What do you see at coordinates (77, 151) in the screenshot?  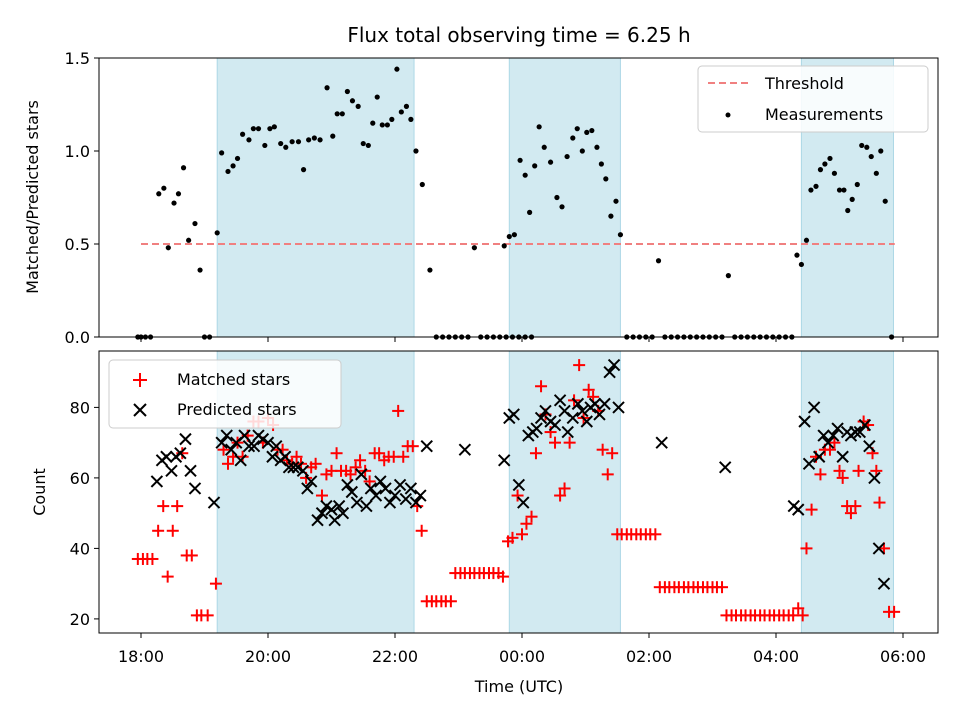 I see `top-y-tick-label: 1.0` at bounding box center [77, 151].